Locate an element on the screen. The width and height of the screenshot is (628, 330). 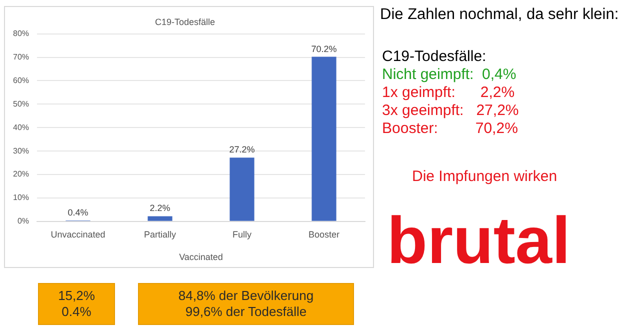
y-tick-label: 10% is located at coordinates (21, 197).